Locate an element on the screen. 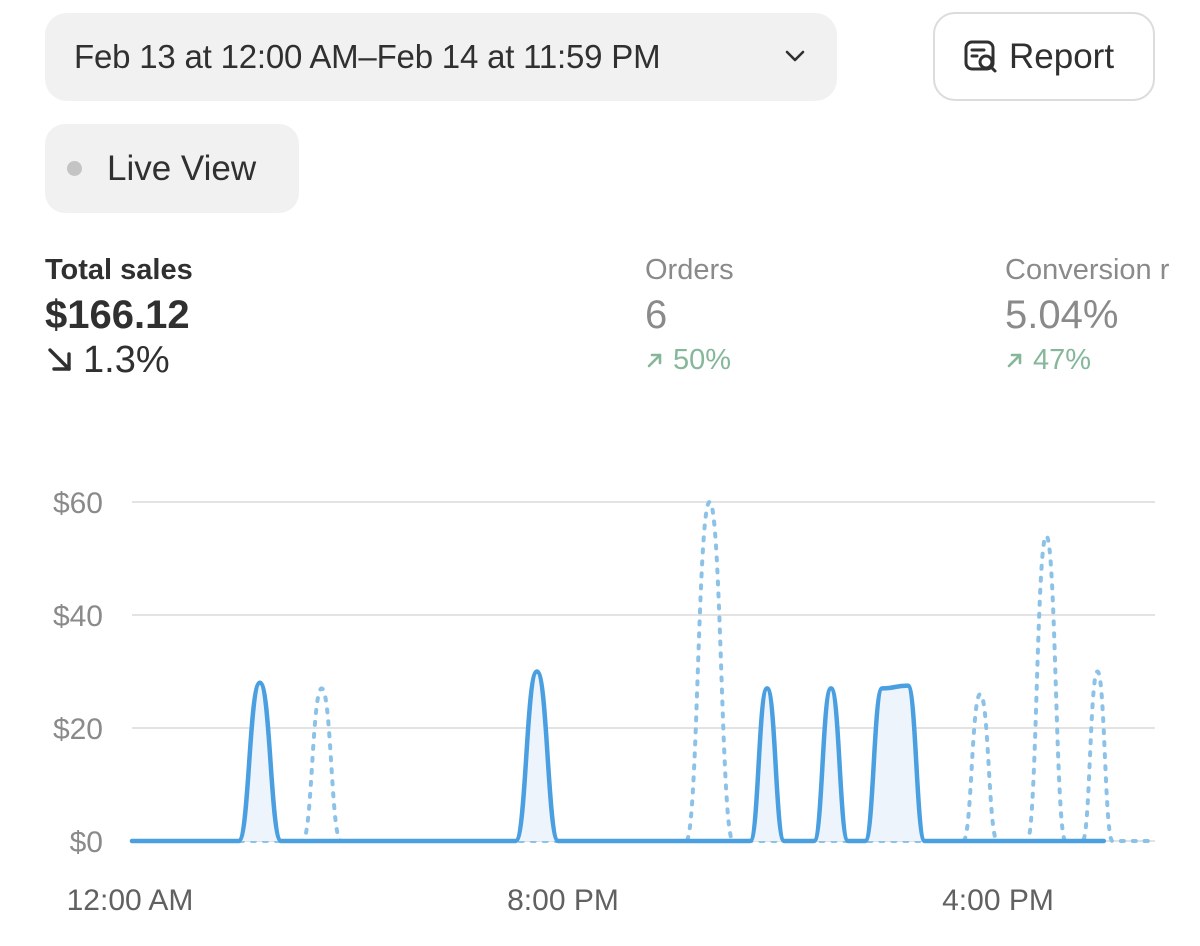 The width and height of the screenshot is (1200, 946). metric-change: 1.3% is located at coordinates (119, 360).